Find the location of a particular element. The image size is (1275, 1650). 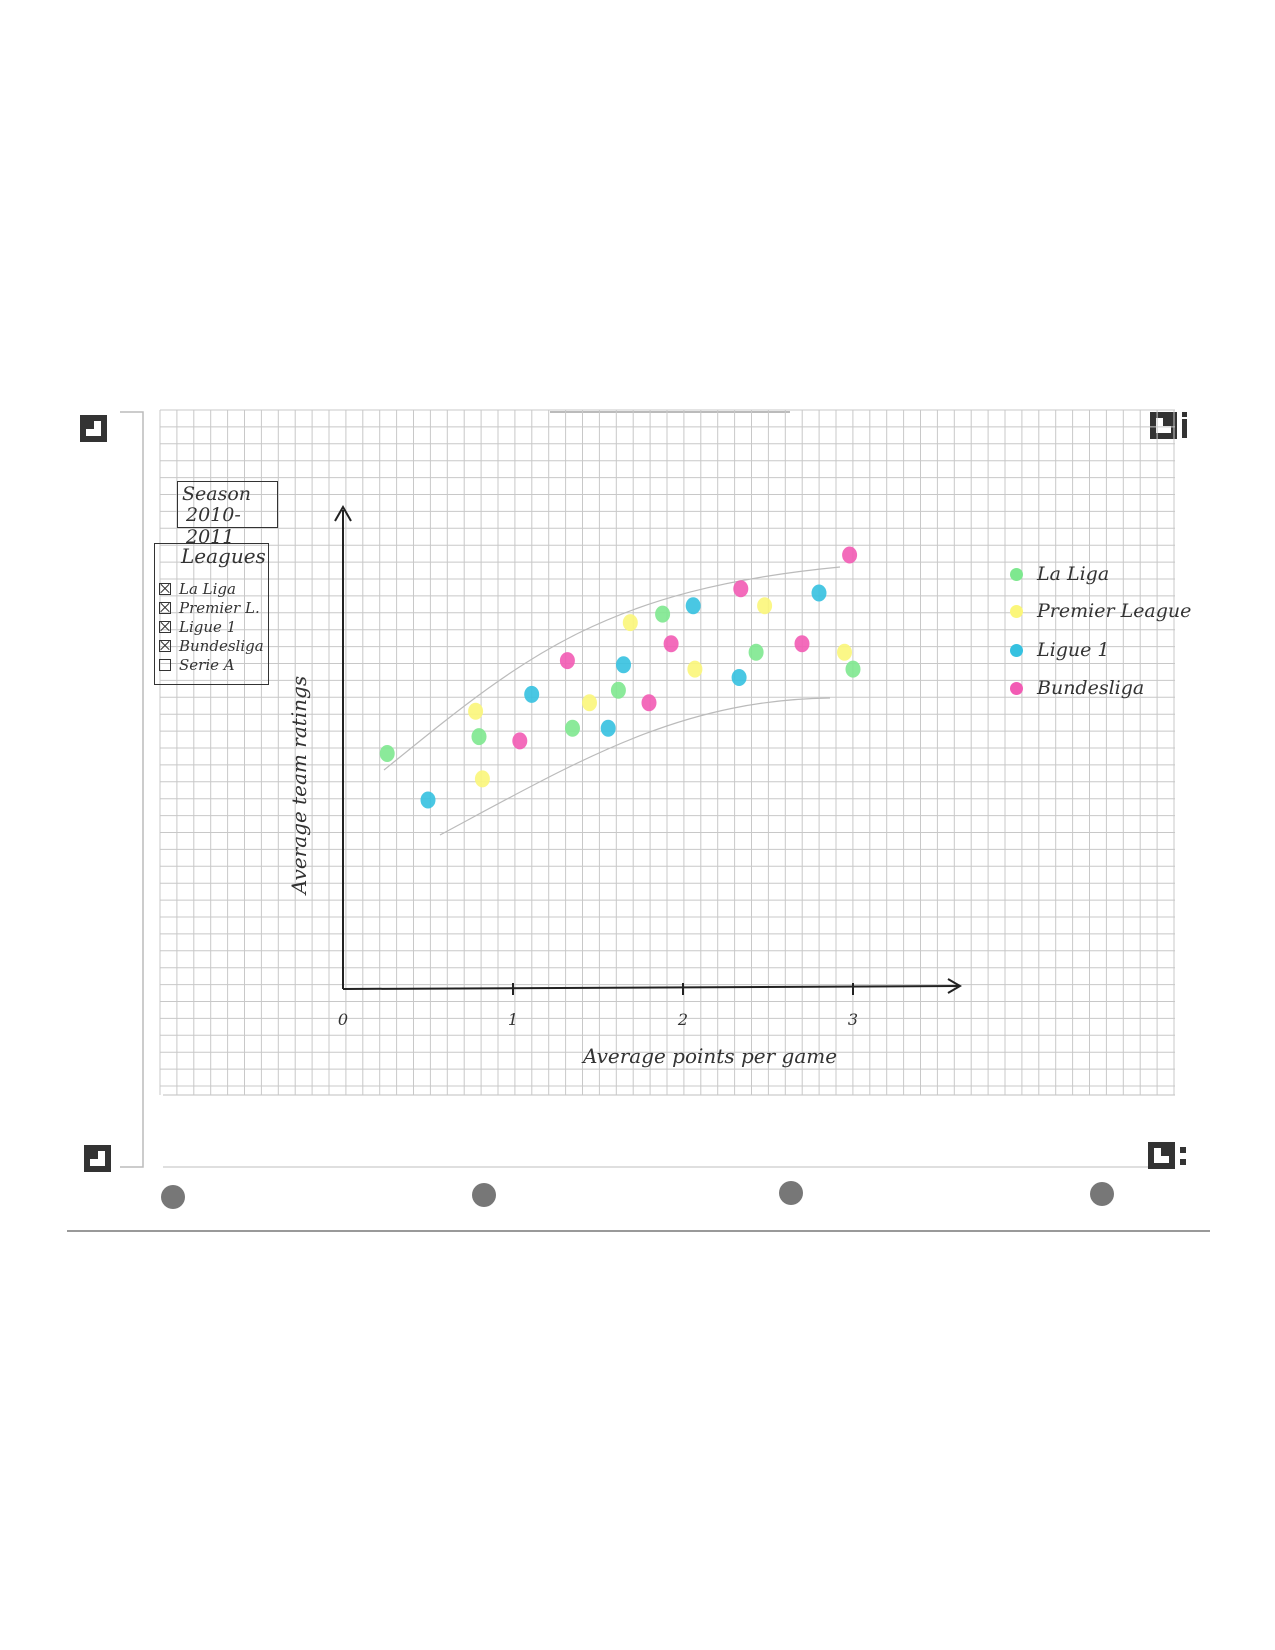

left-margin-line is located at coordinates (132, 789).